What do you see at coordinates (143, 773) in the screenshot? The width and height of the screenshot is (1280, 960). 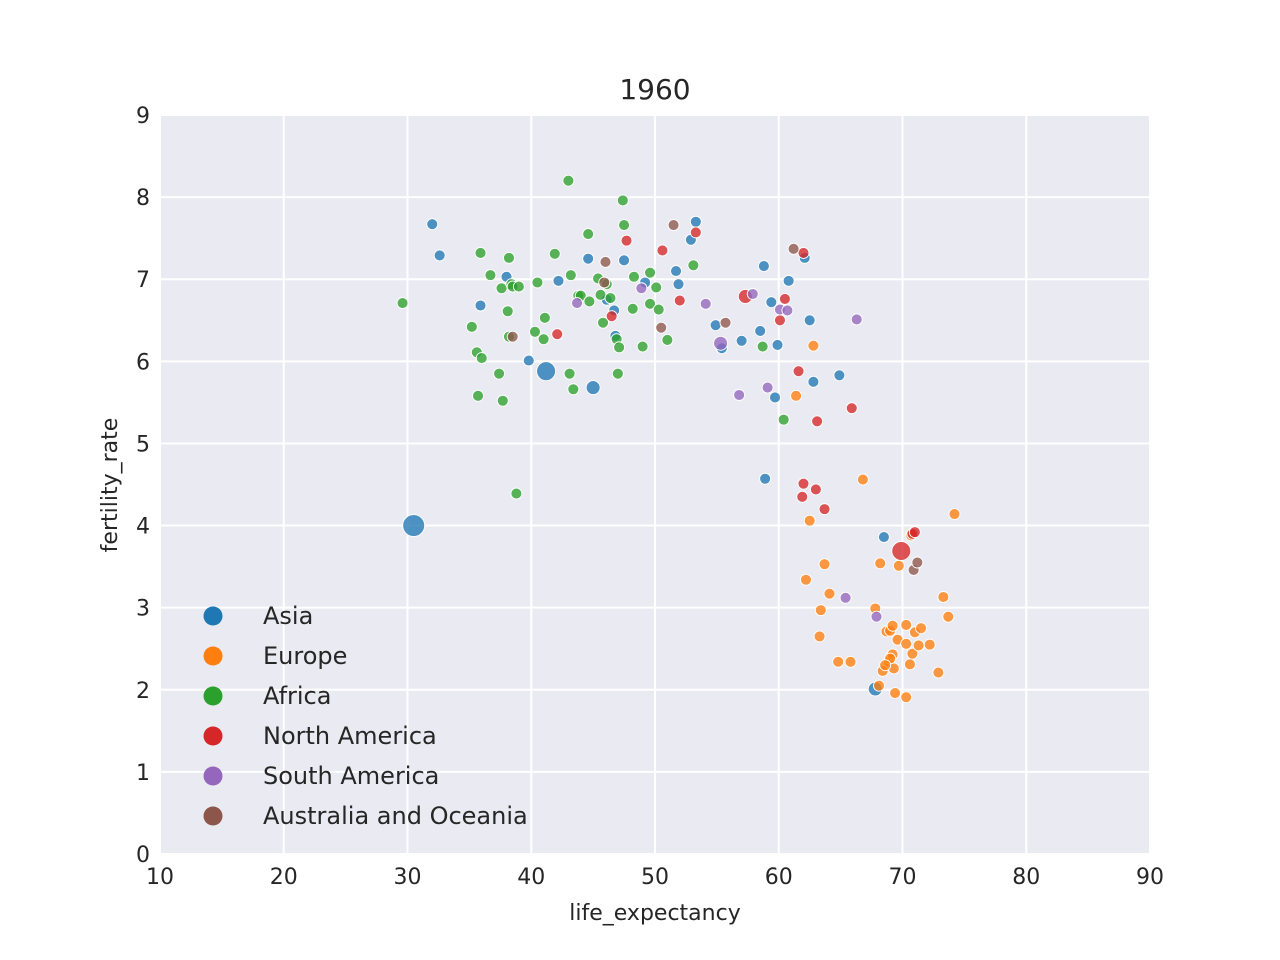 I see `y-tick-label: 1` at bounding box center [143, 773].